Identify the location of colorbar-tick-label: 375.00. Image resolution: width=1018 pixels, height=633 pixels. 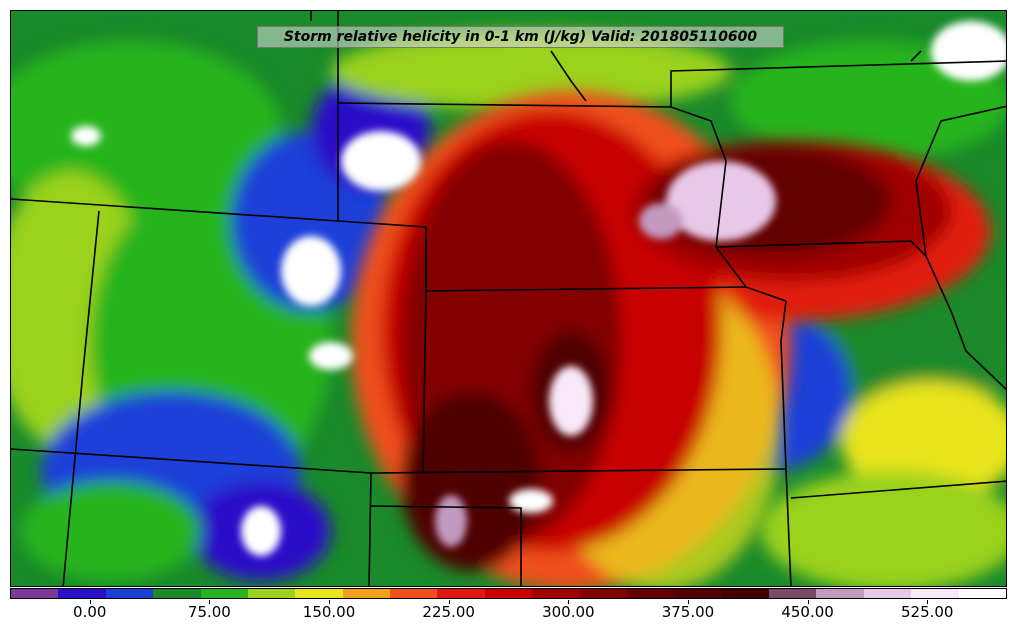
(688, 612).